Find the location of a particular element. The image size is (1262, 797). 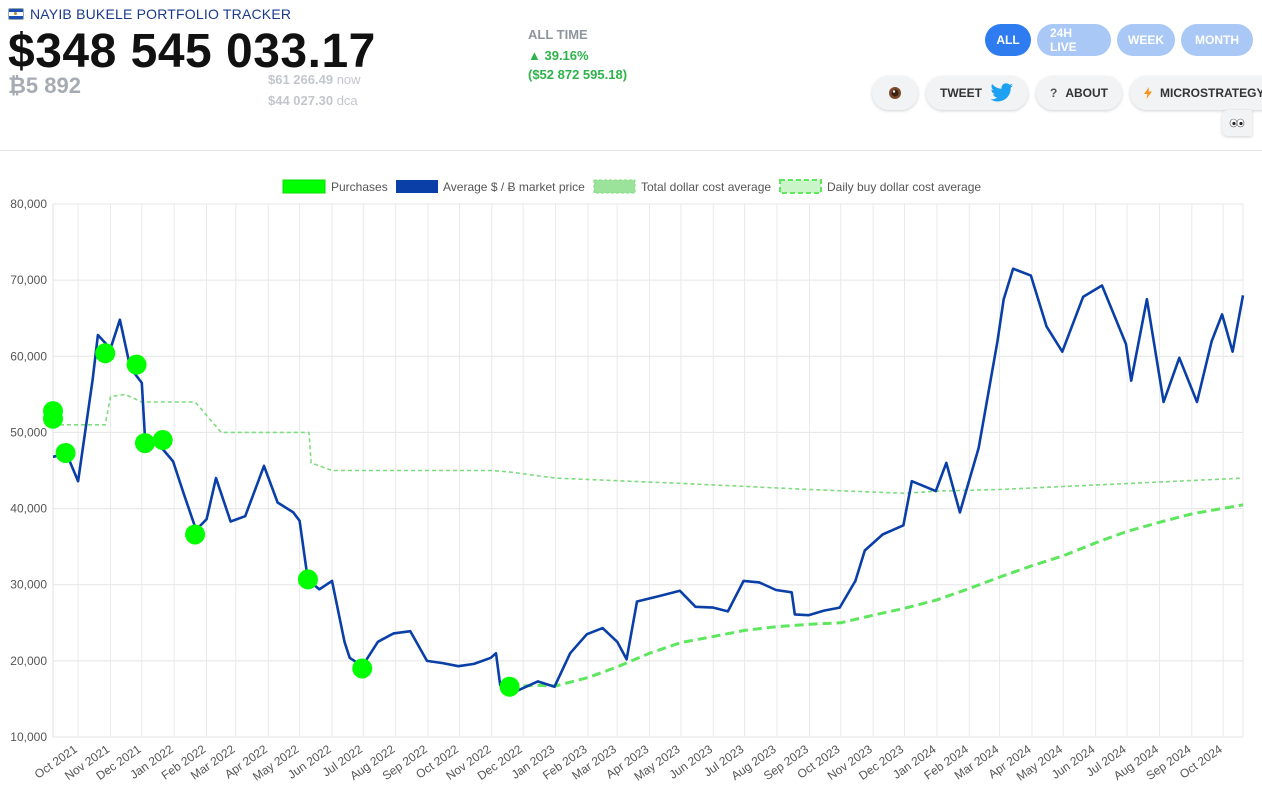

current-price: $61 266.49 now is located at coordinates (314, 79).